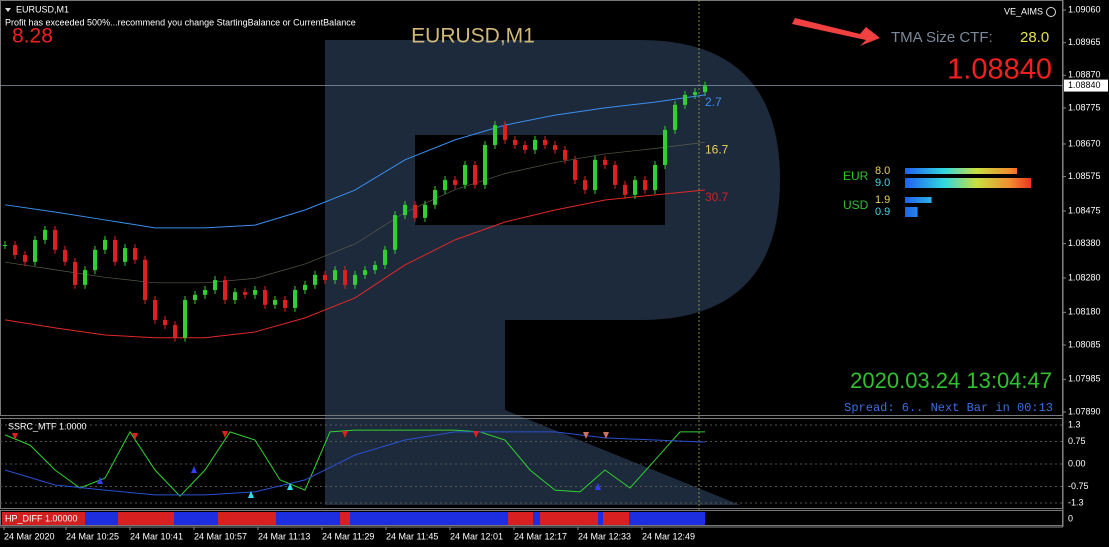 The height and width of the screenshot is (547, 1109). What do you see at coordinates (156, 536) in the screenshot?
I see `x-tick-label: 24 Mar 10:41` at bounding box center [156, 536].